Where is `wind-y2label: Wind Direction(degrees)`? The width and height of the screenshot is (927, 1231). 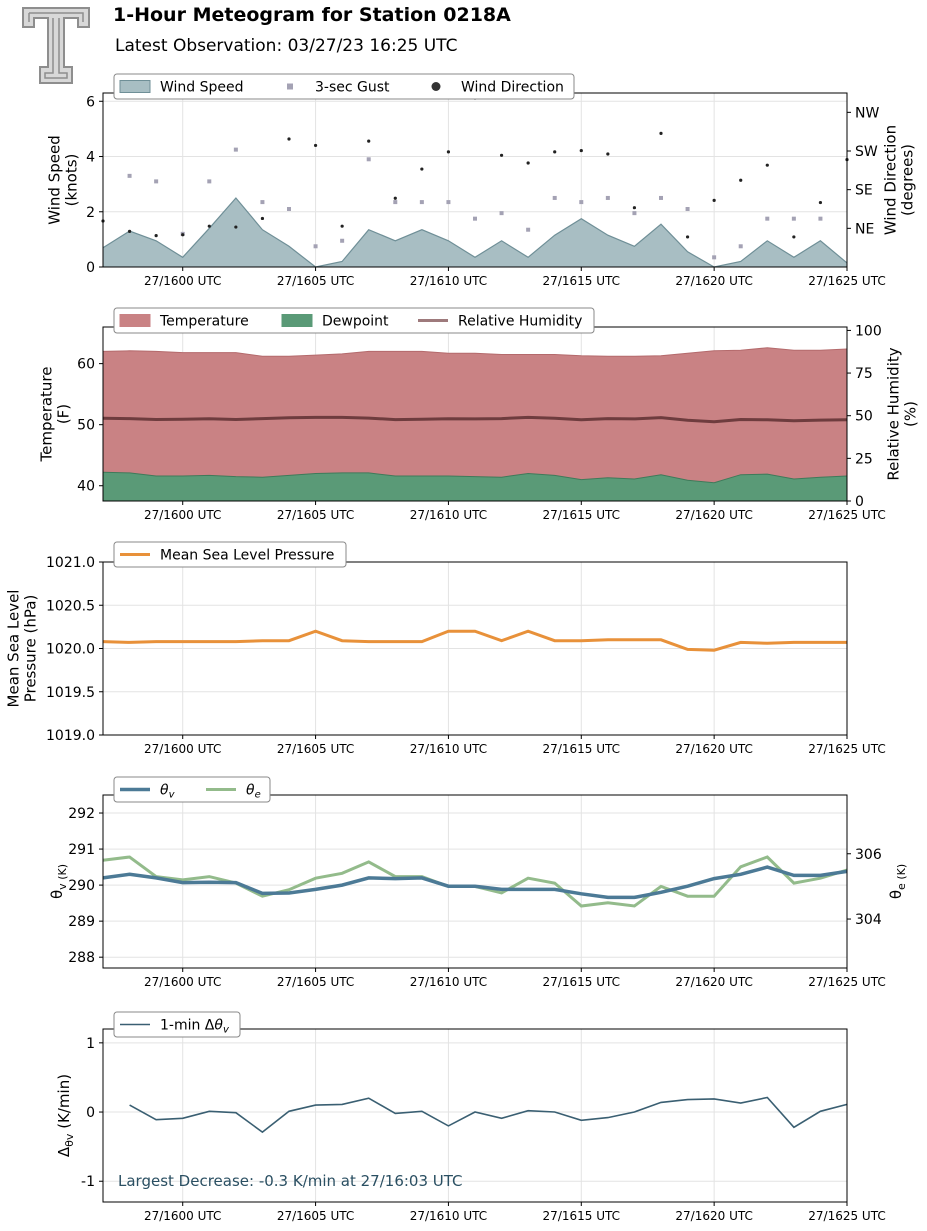 wind-y2label: Wind Direction(degrees) is located at coordinates (899, 180).